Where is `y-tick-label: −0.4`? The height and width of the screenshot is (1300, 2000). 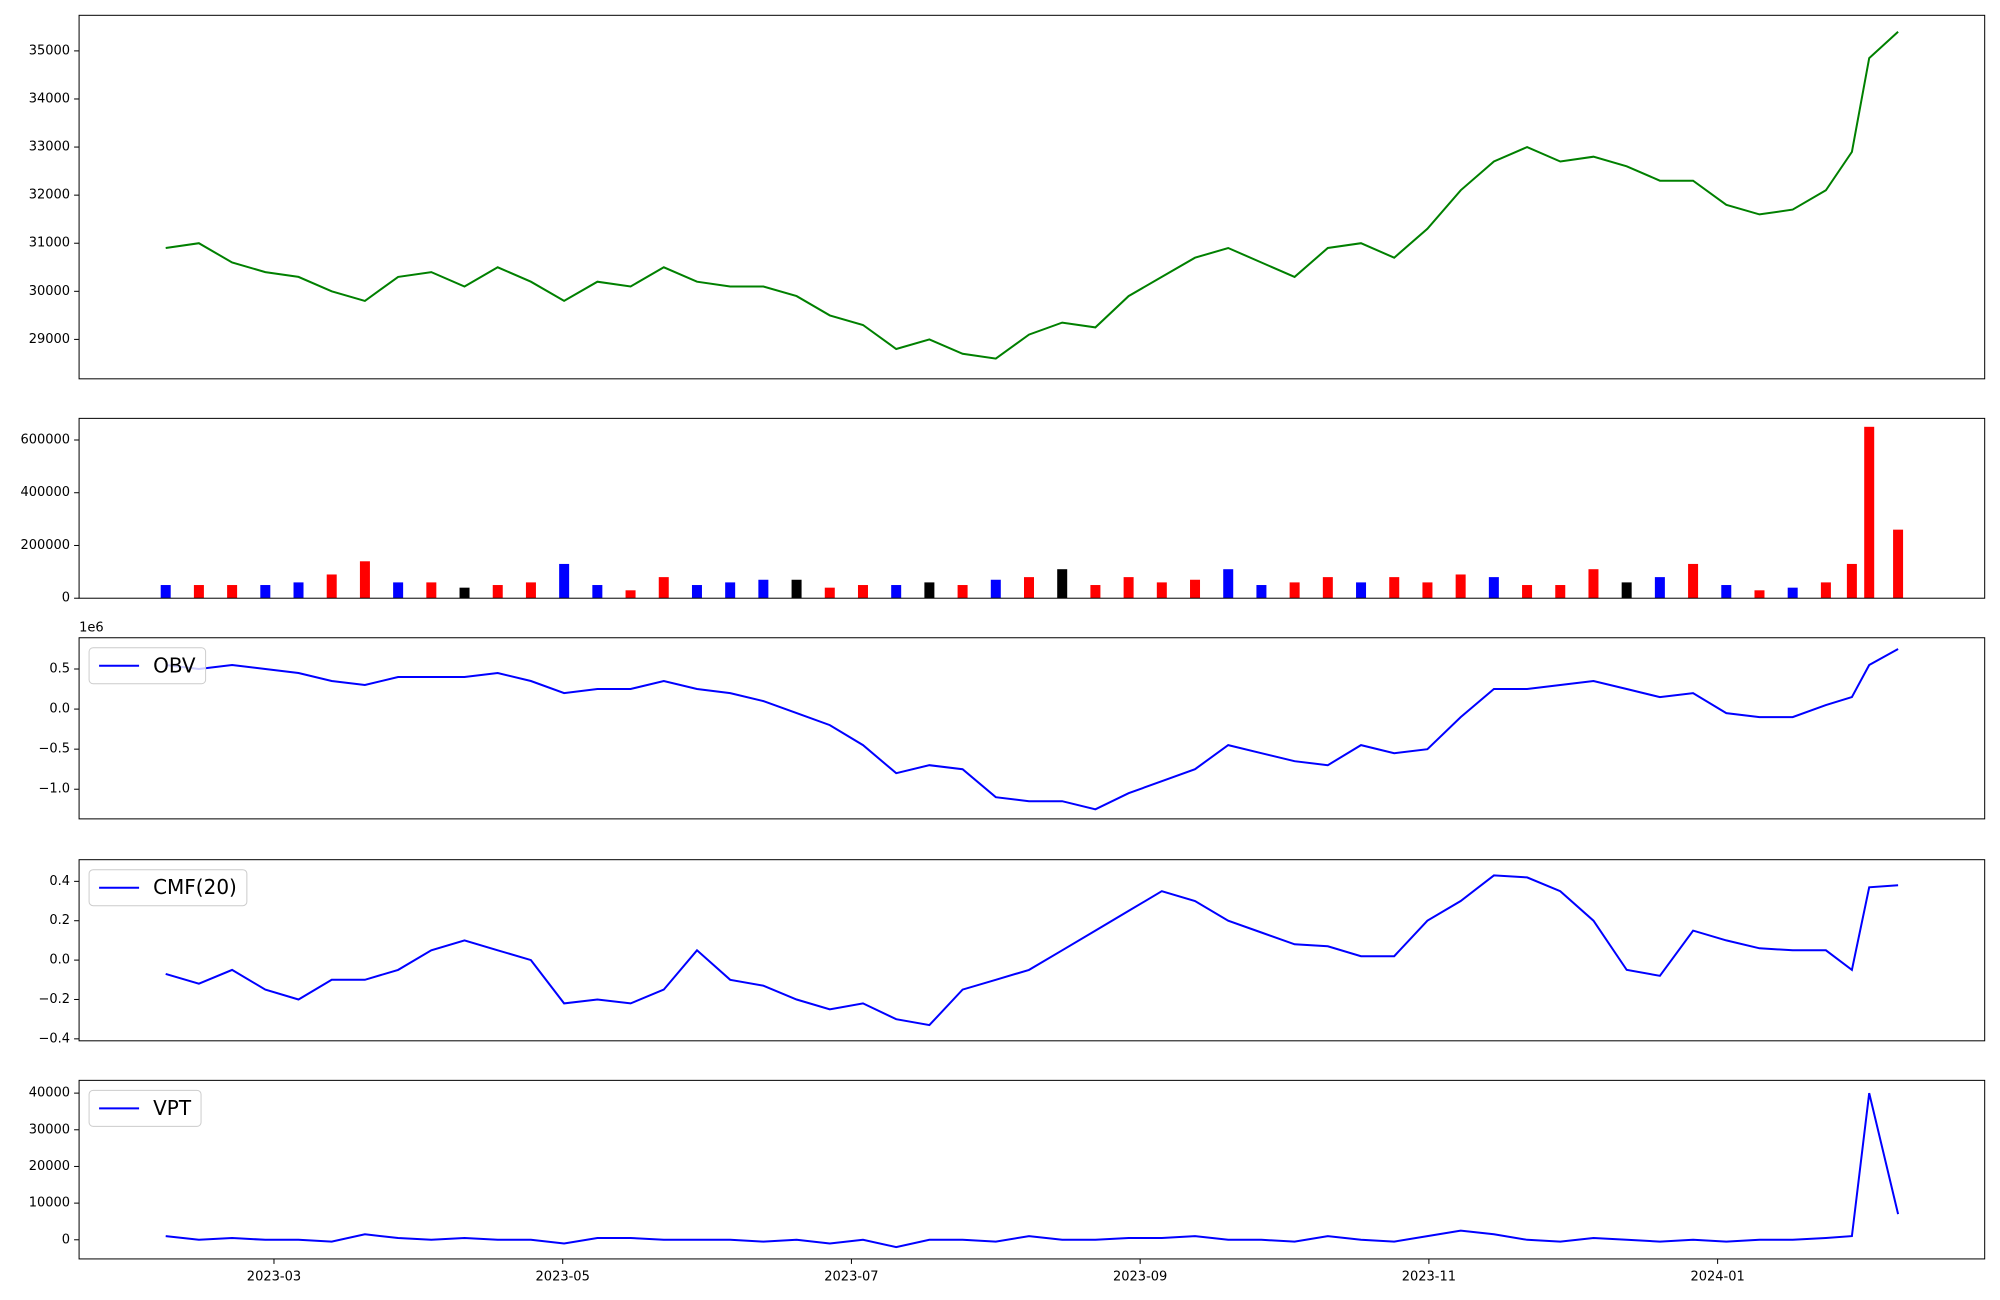
y-tick-label: −0.4 is located at coordinates (55, 1038).